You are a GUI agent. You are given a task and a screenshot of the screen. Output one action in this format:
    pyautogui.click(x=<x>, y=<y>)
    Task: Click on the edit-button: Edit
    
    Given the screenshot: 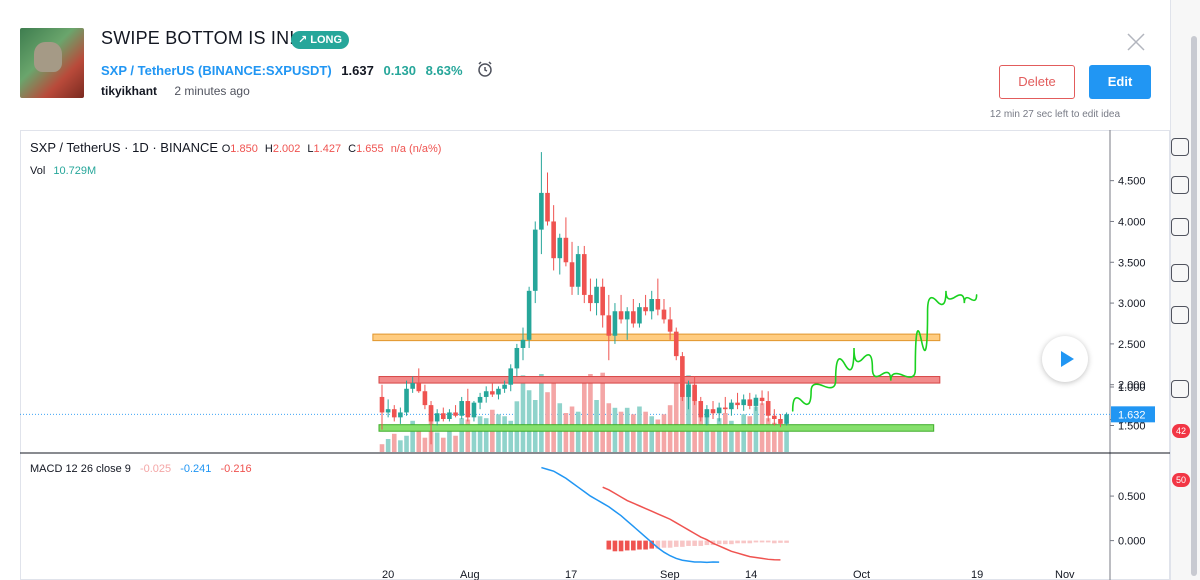 What is the action you would take?
    pyautogui.click(x=1120, y=82)
    